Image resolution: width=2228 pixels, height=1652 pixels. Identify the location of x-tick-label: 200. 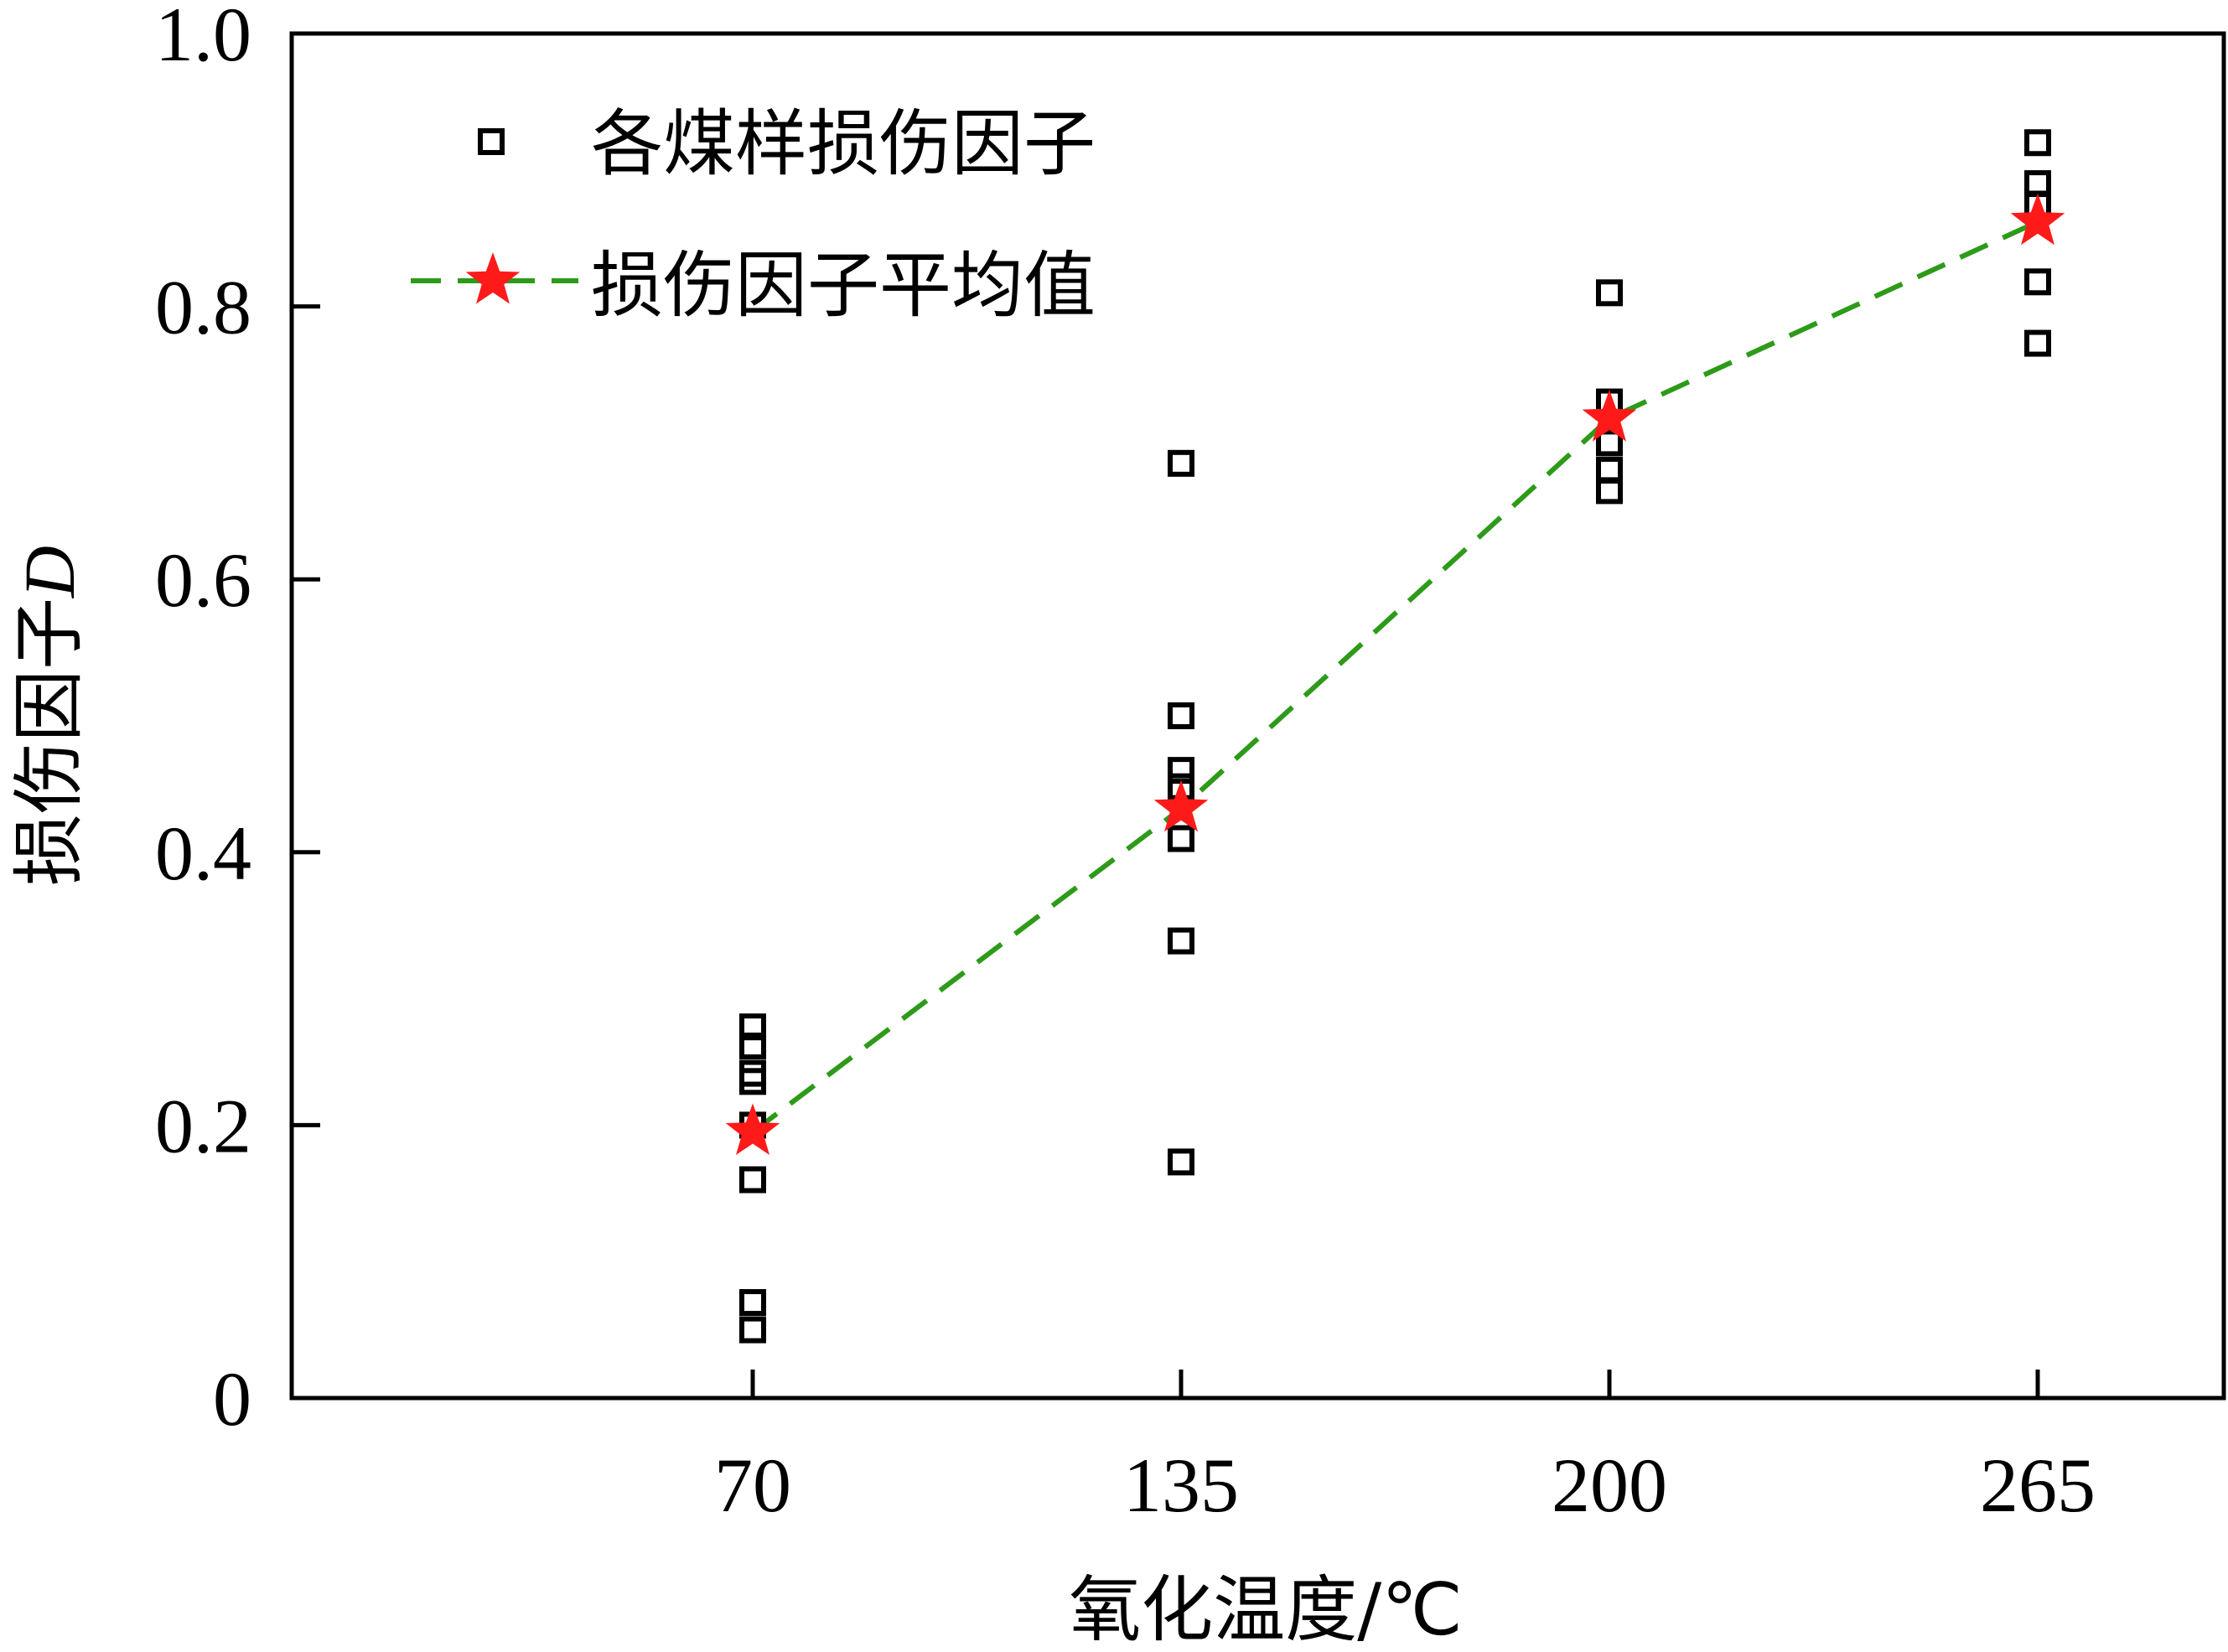
(1609, 1485).